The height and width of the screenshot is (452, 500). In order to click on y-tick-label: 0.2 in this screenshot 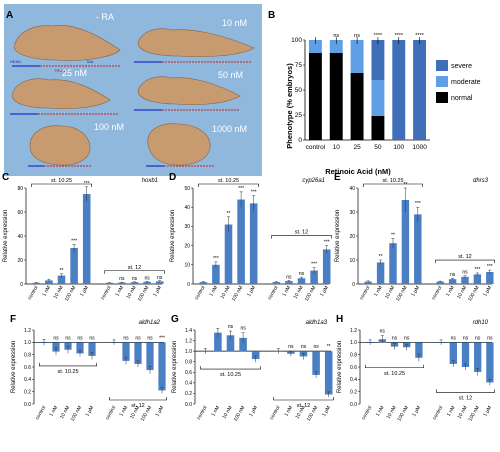, I will do `click(27, 392)`.